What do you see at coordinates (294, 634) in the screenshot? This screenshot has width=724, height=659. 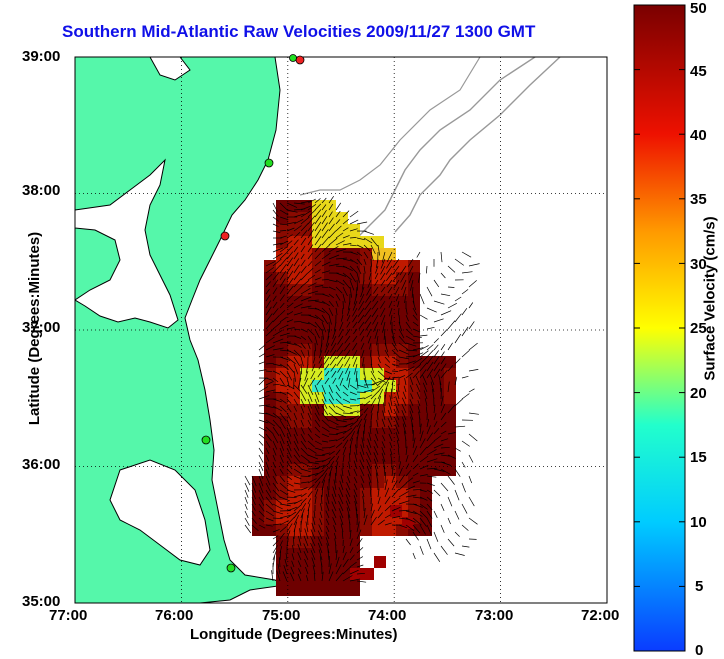 I see `x-axis-label: Longitude (Degrees:Minutes)` at bounding box center [294, 634].